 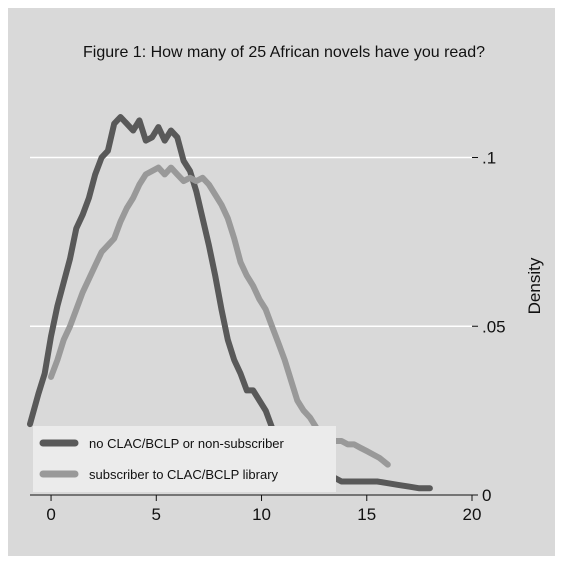 I want to click on x-tick-label-3: 15, so click(x=366, y=514).